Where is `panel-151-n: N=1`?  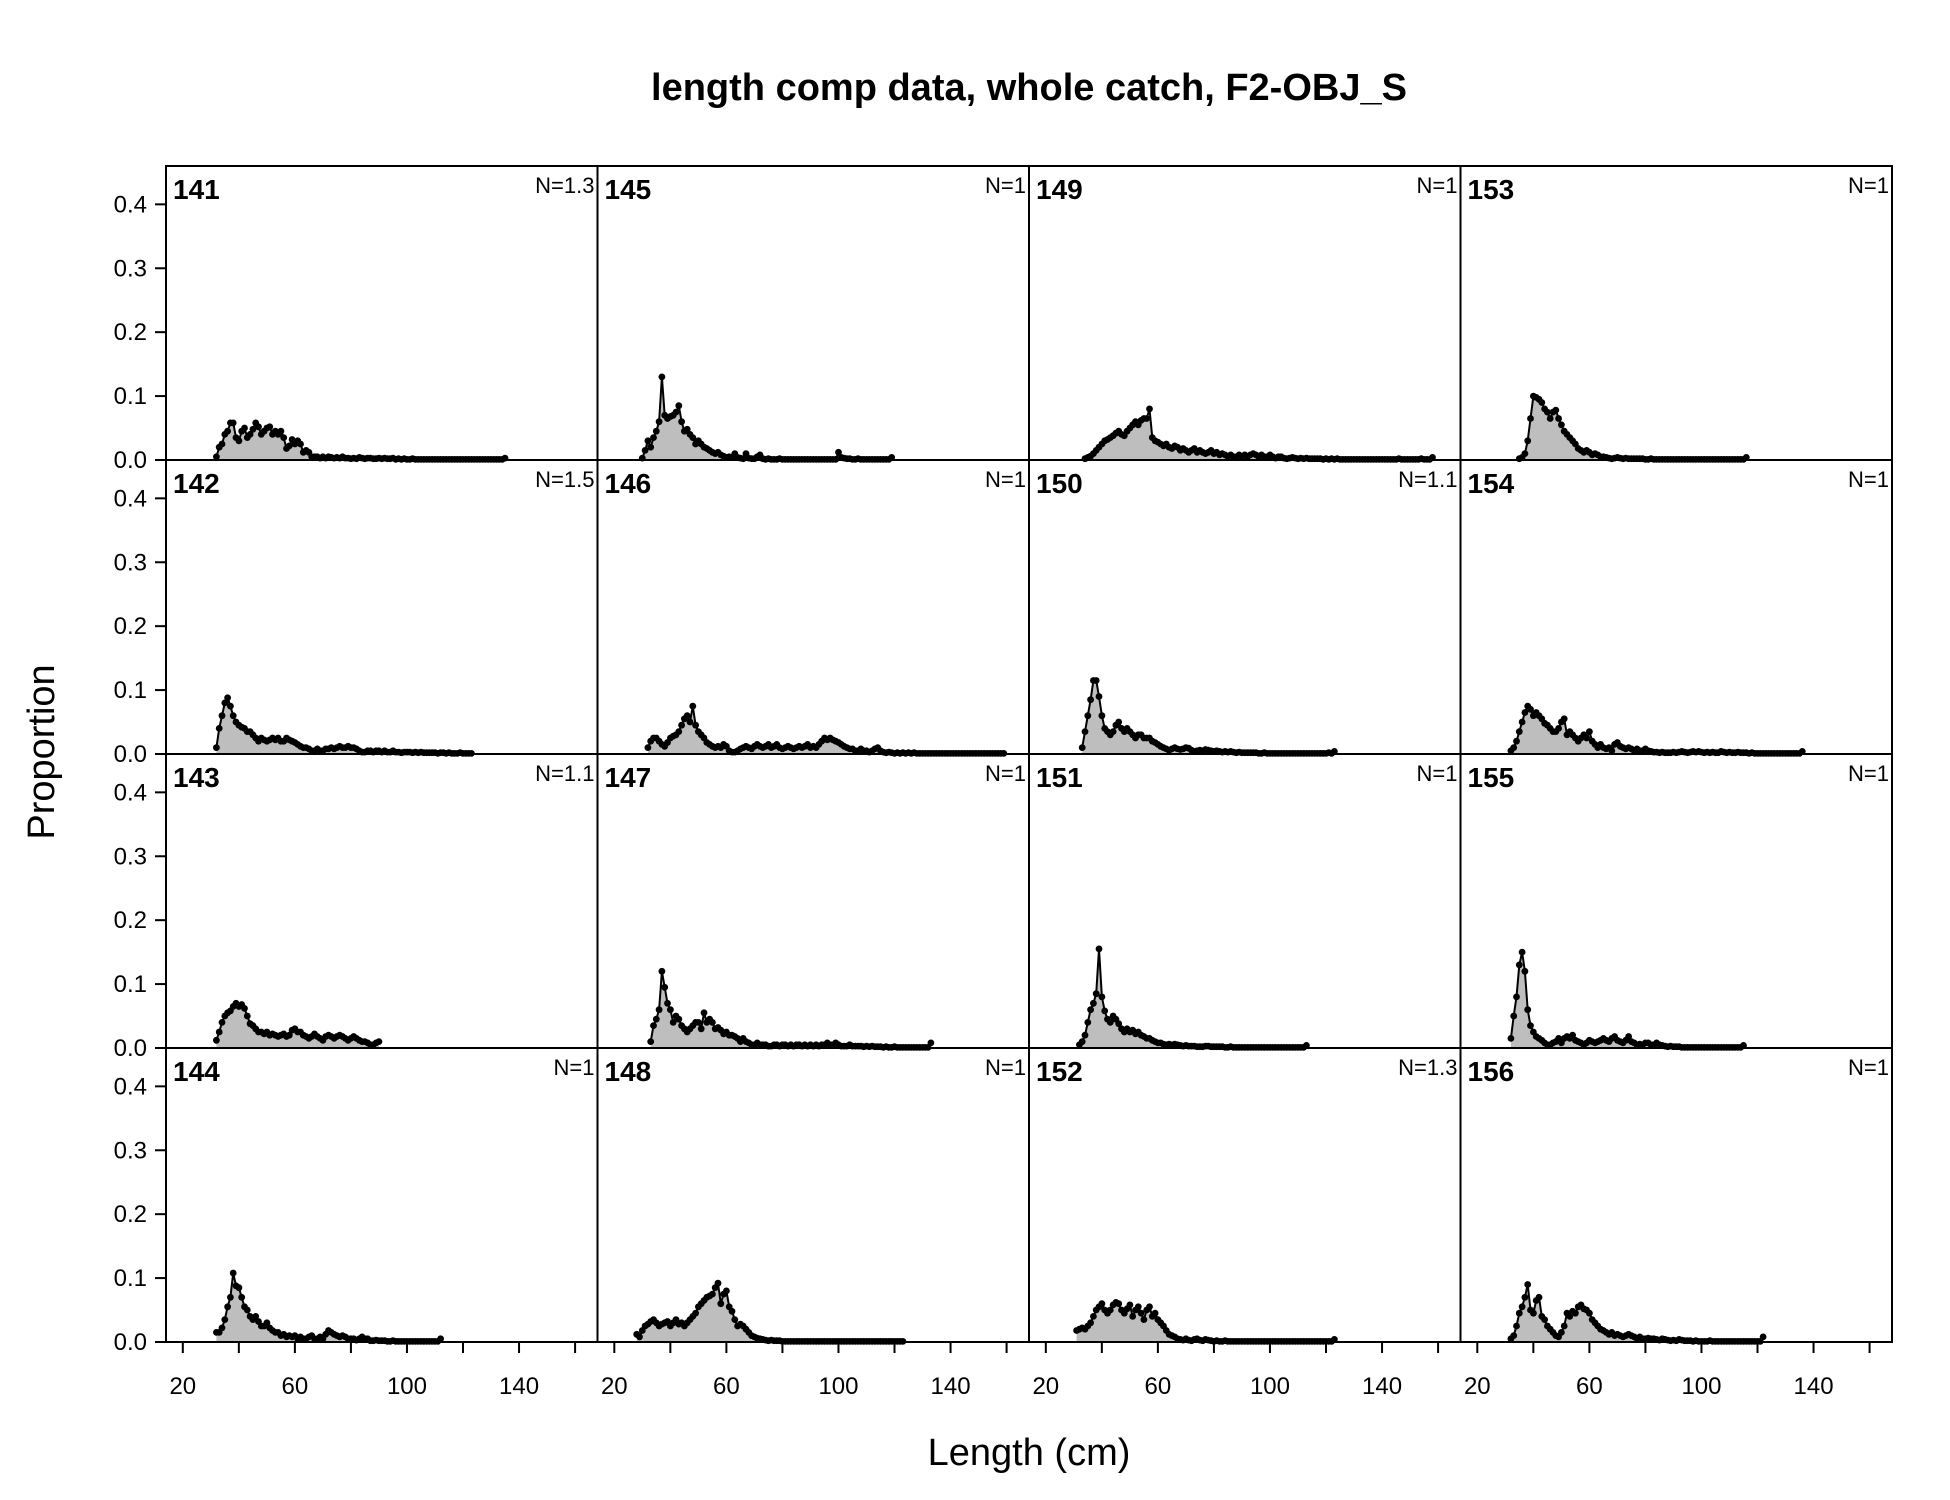
panel-151-n: N=1 is located at coordinates (1437, 773).